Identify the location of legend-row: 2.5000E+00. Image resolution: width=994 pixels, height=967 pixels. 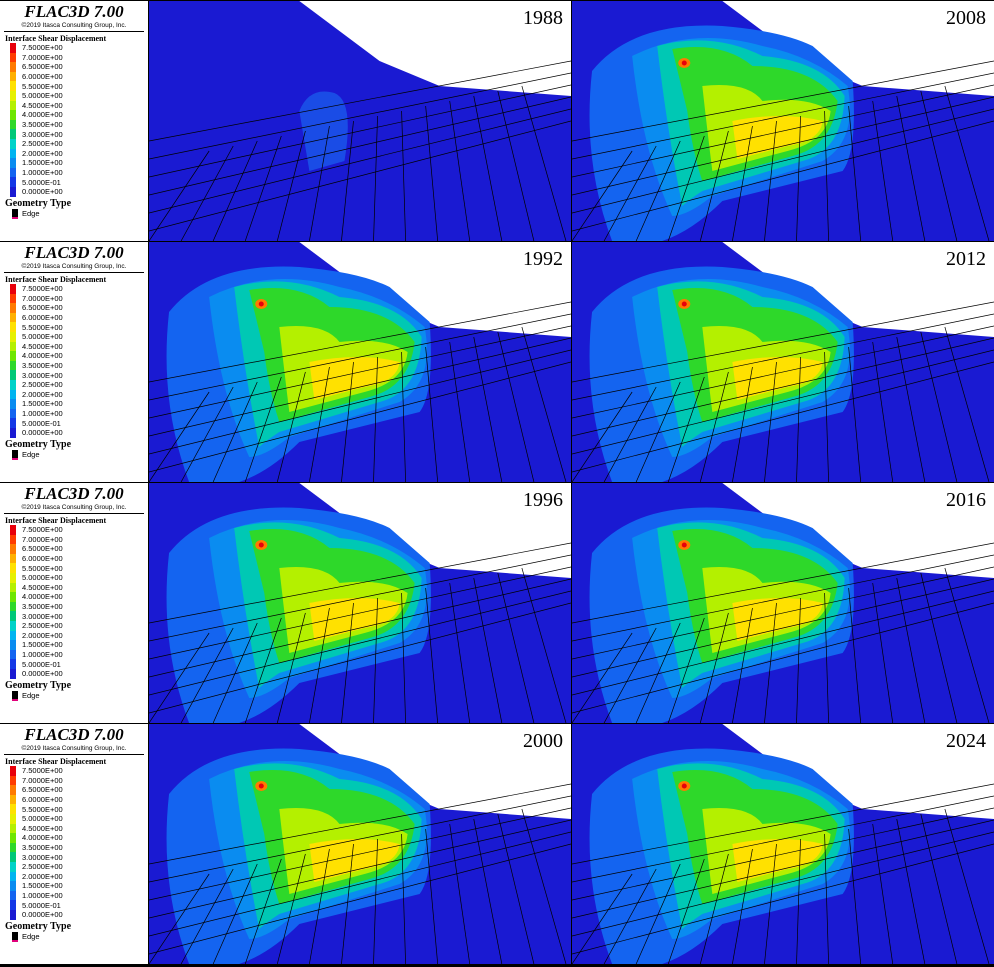
(74, 866).